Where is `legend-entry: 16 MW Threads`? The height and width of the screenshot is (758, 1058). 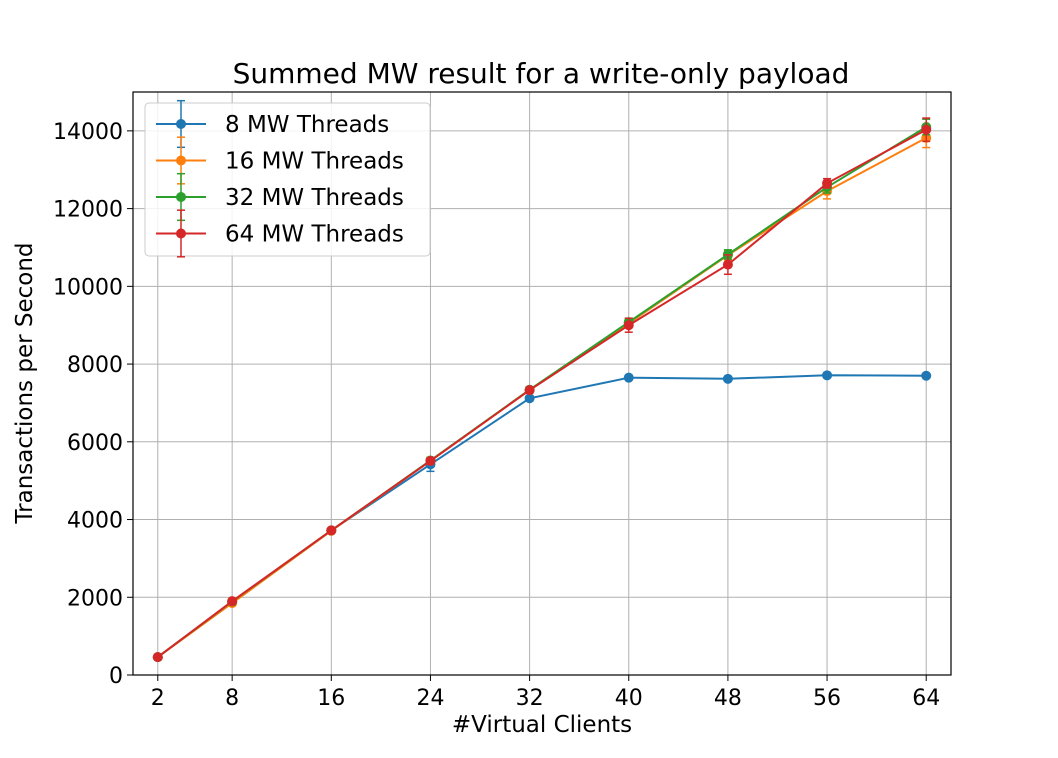
legend-entry: 16 MW Threads is located at coordinates (280, 160).